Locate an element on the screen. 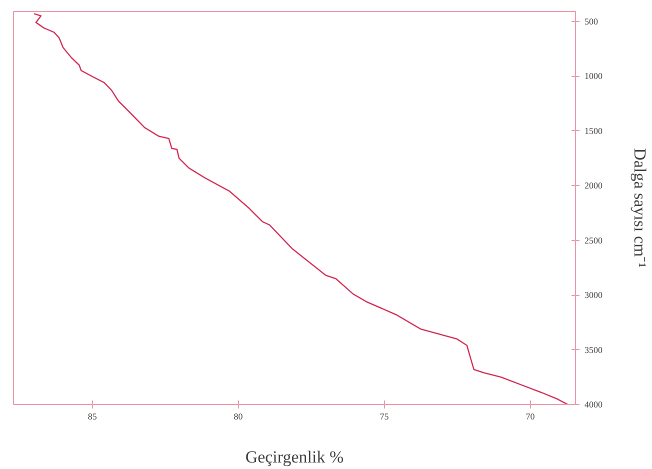  x-tick-label: 85 is located at coordinates (93, 417).